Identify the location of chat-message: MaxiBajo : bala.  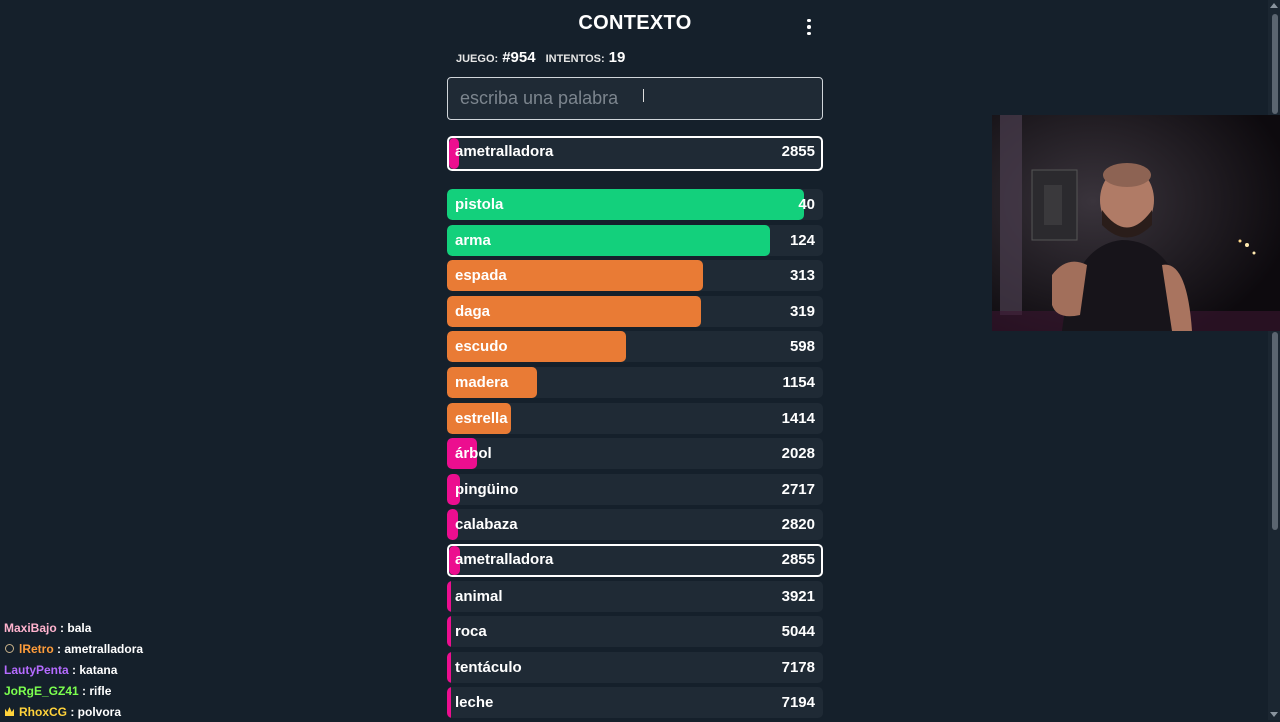
(73, 627).